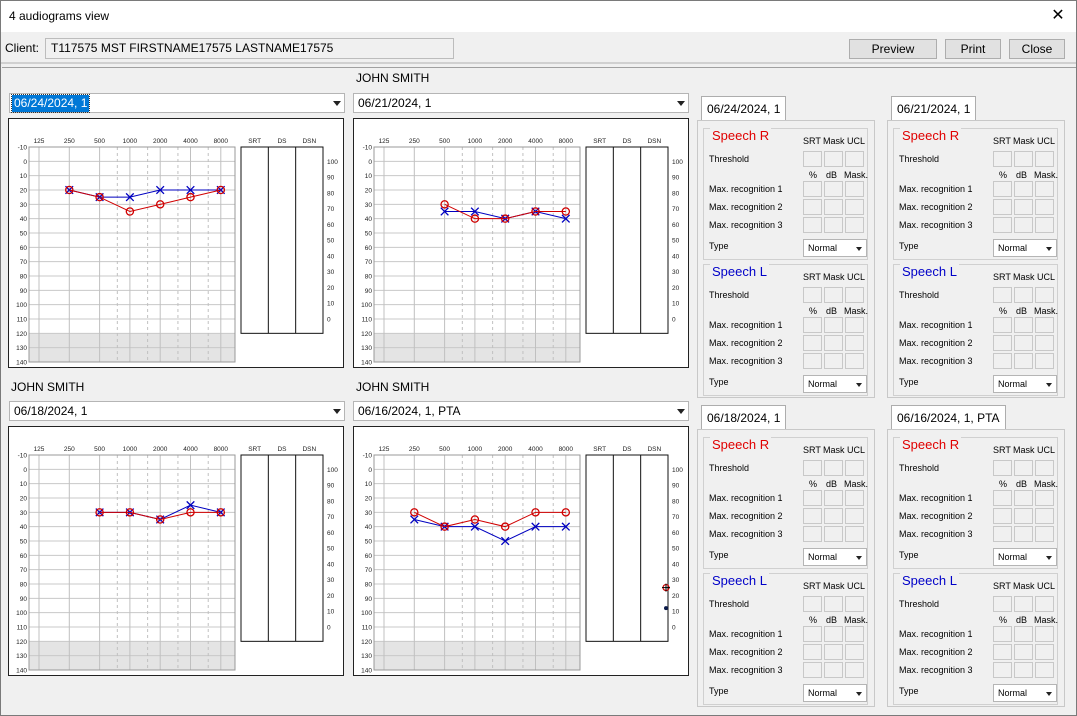 The height and width of the screenshot is (716, 1077). What do you see at coordinates (948, 417) in the screenshot?
I see `speech-tab: 06/16/2024, 1, PTA` at bounding box center [948, 417].